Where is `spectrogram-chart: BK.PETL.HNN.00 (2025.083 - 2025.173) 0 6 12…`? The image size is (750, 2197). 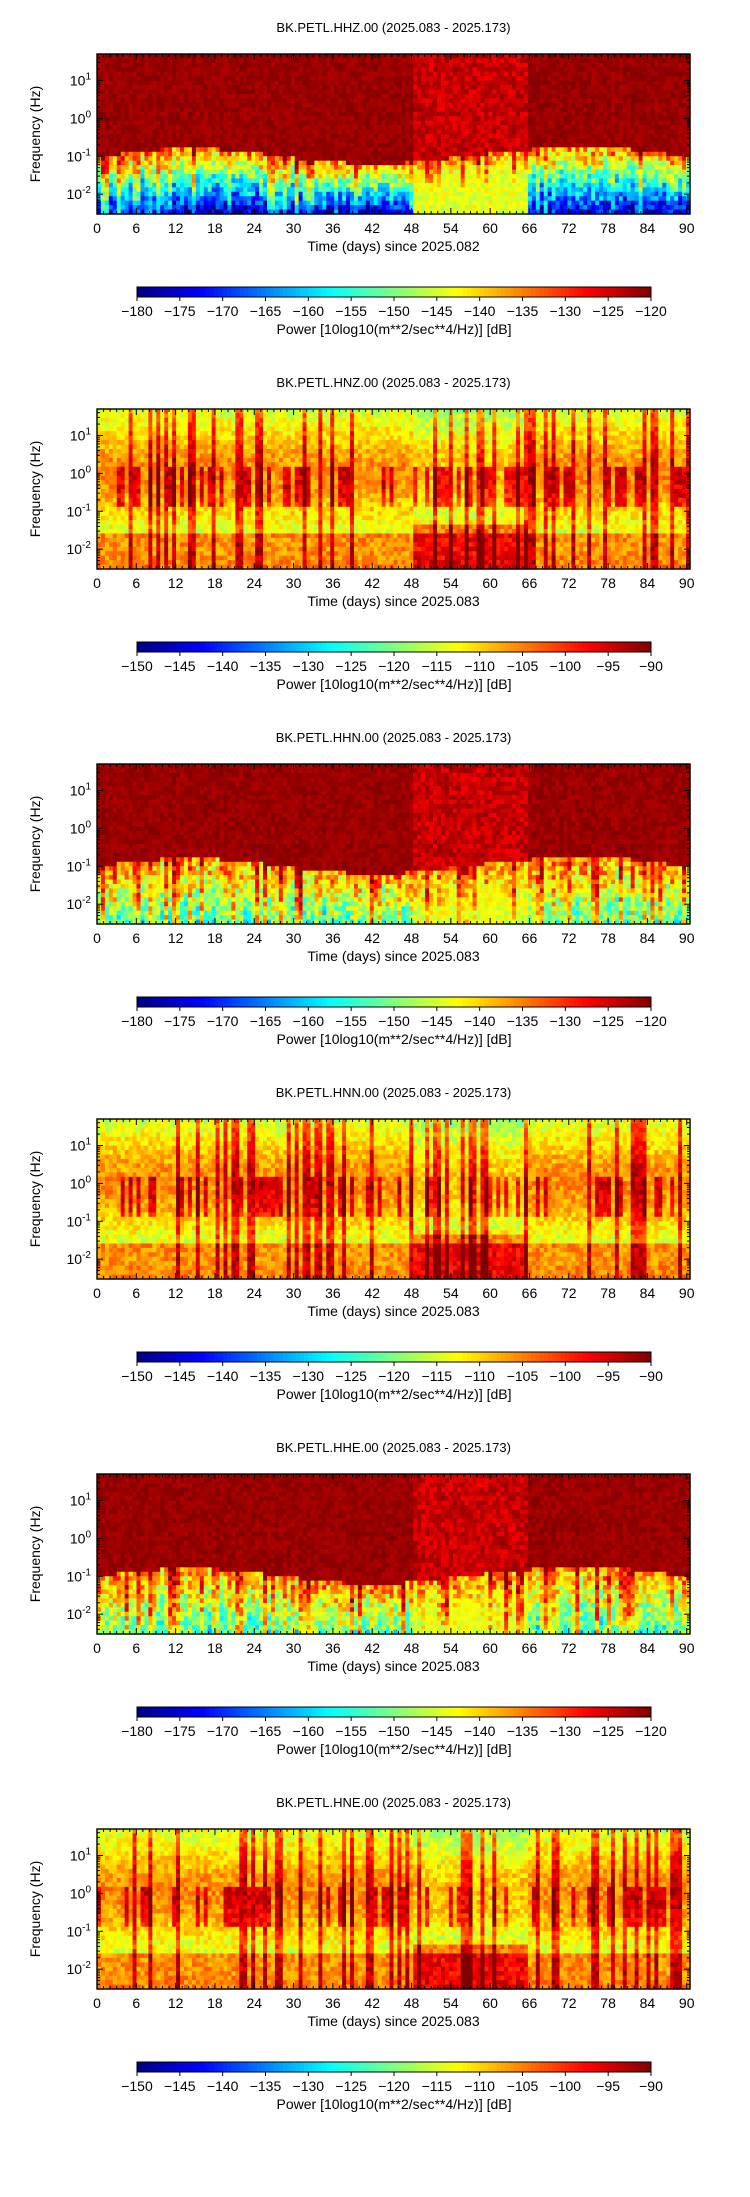
spectrogram-chart: BK.PETL.HNN.00 (2025.083 - 2025.173) 0 6 12… is located at coordinates (361, 1243).